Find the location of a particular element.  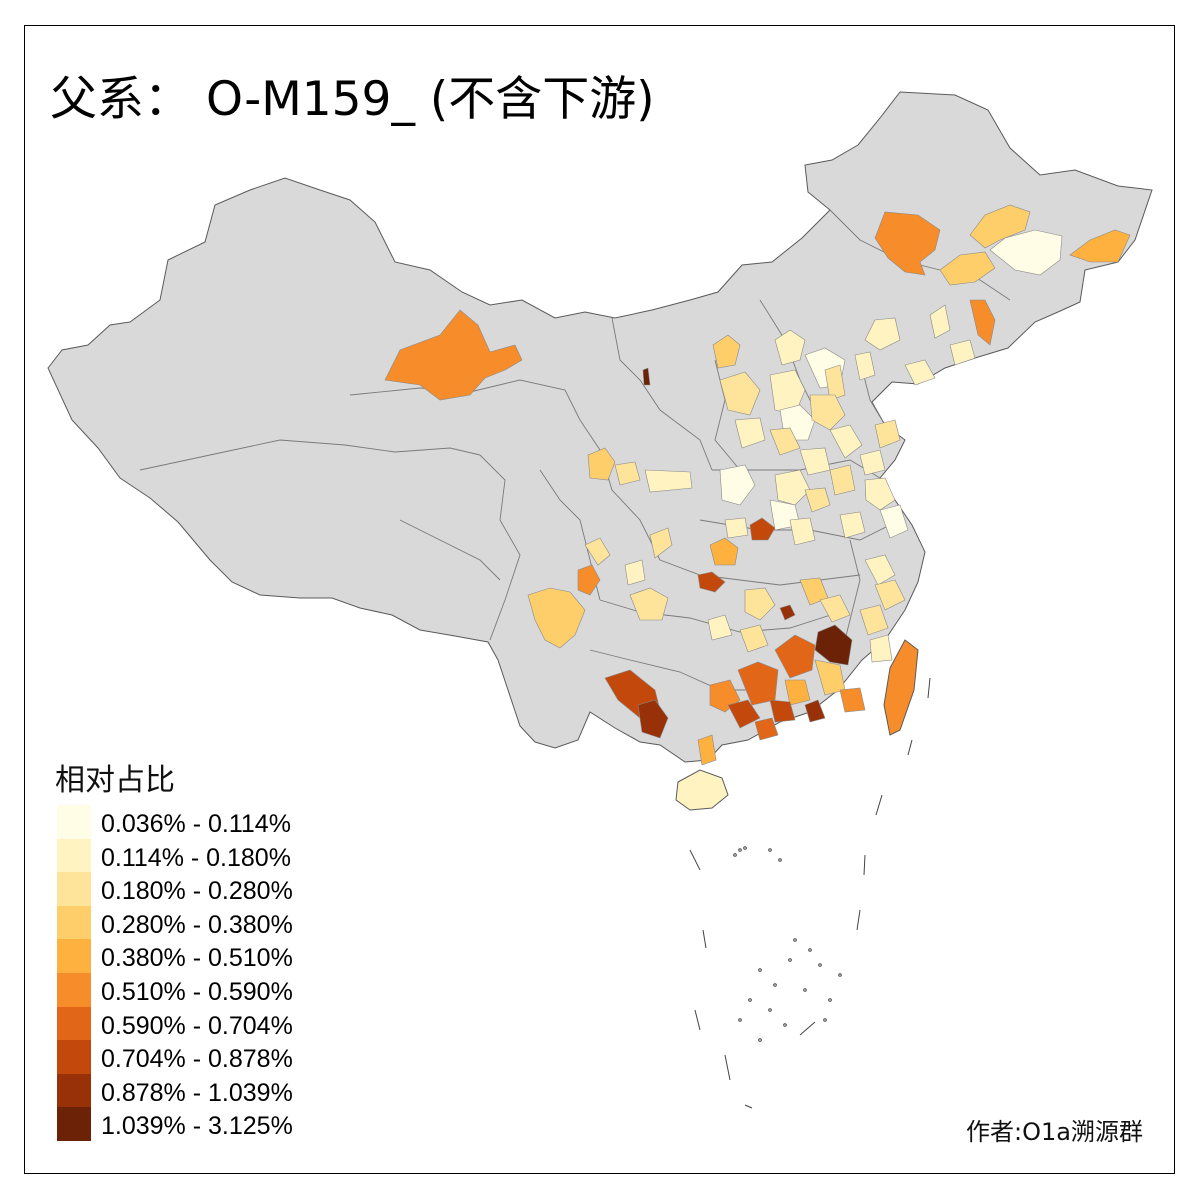

region-north-e is located at coordinates (865, 366).